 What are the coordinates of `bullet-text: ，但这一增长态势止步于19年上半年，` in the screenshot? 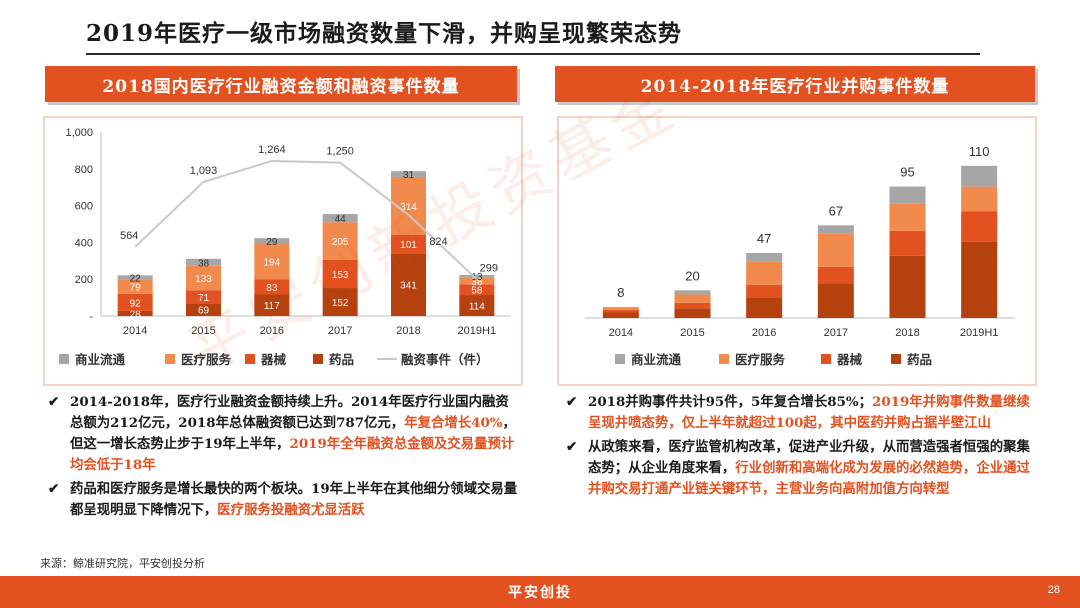 It's located at (293, 433).